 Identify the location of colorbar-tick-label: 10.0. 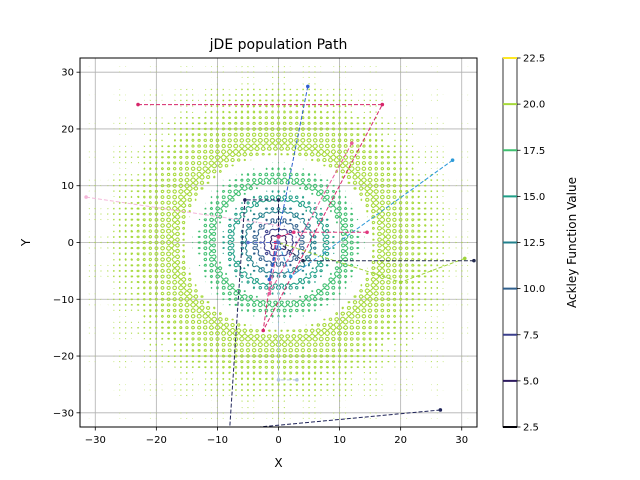
(534, 289).